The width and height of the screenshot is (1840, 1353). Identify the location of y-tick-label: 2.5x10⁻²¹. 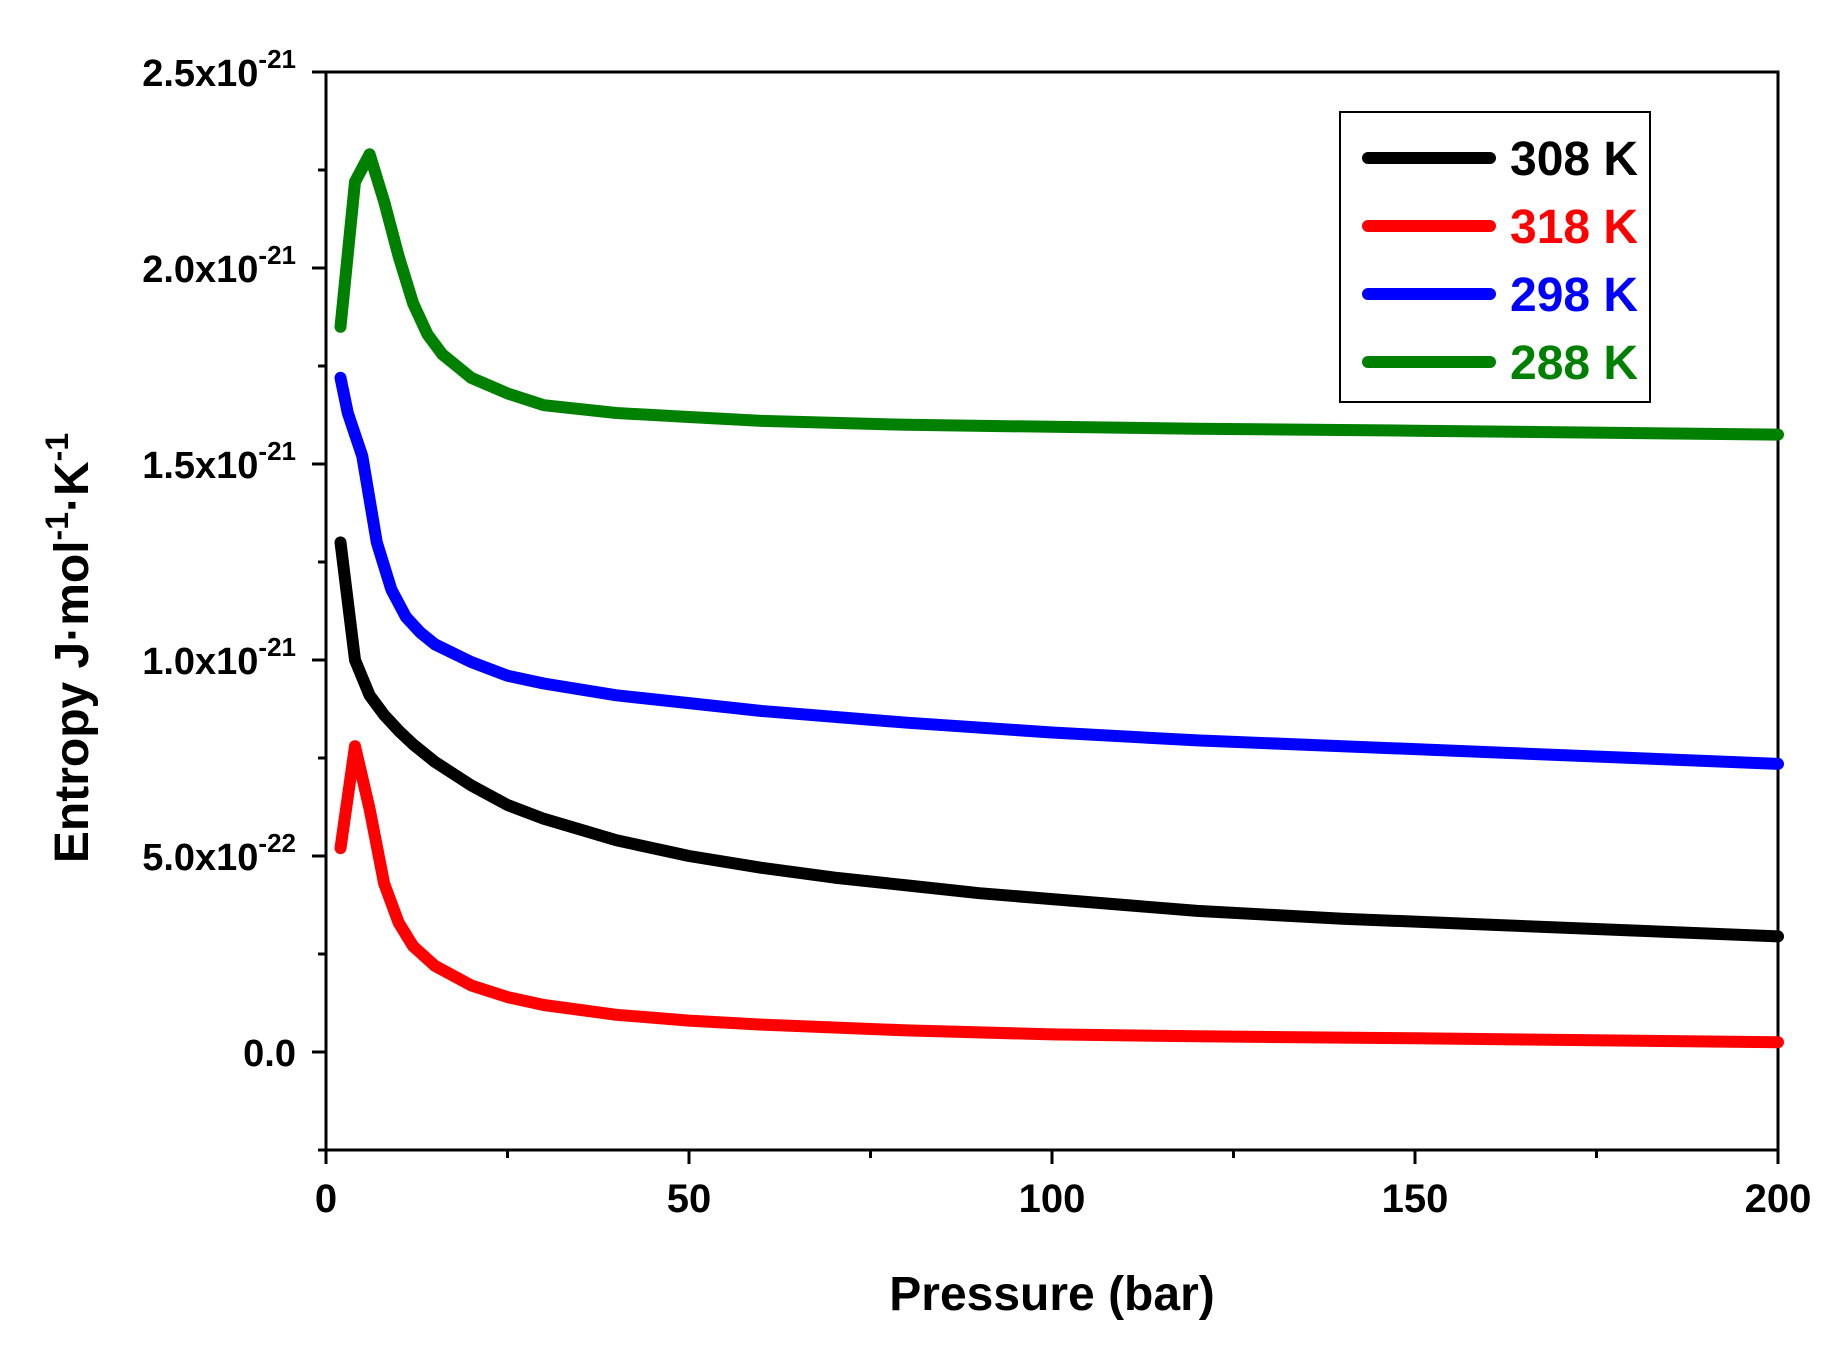
(219, 69).